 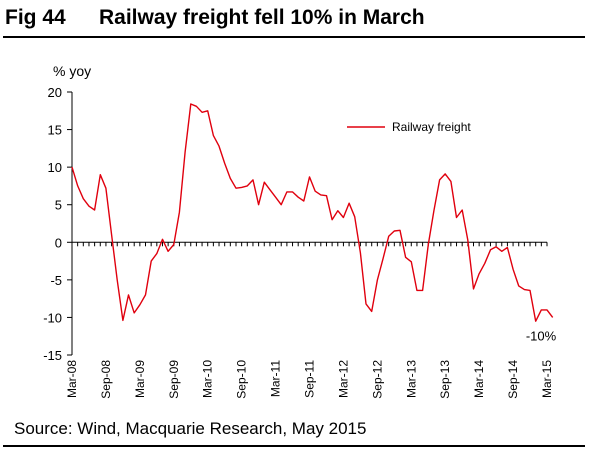 What do you see at coordinates (52, 355) in the screenshot?
I see `y-tick-label: -15` at bounding box center [52, 355].